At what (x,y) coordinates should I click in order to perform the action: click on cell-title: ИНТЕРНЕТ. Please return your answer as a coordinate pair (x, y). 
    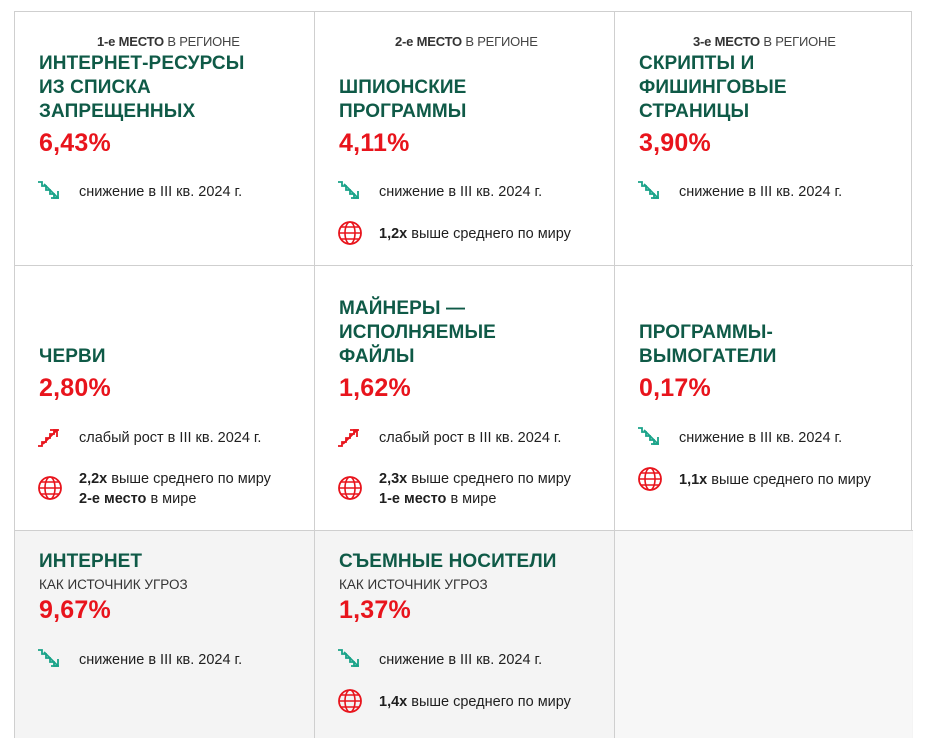
    Looking at the image, I should click on (90, 562).